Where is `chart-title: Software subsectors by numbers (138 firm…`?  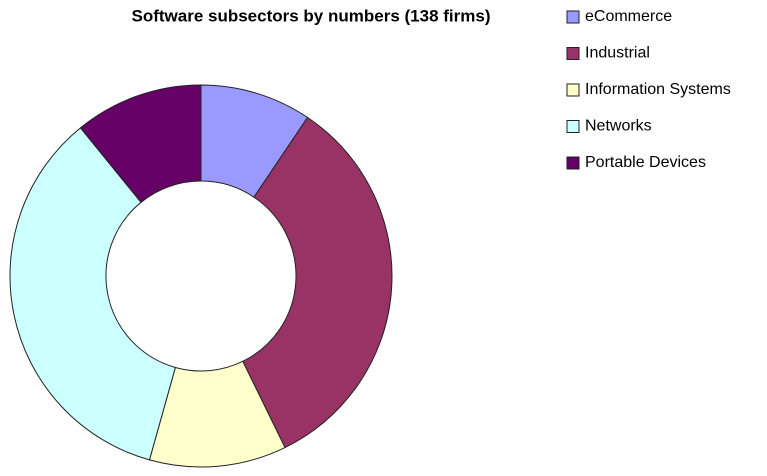
chart-title: Software subsectors by numbers (138 firm… is located at coordinates (310, 15).